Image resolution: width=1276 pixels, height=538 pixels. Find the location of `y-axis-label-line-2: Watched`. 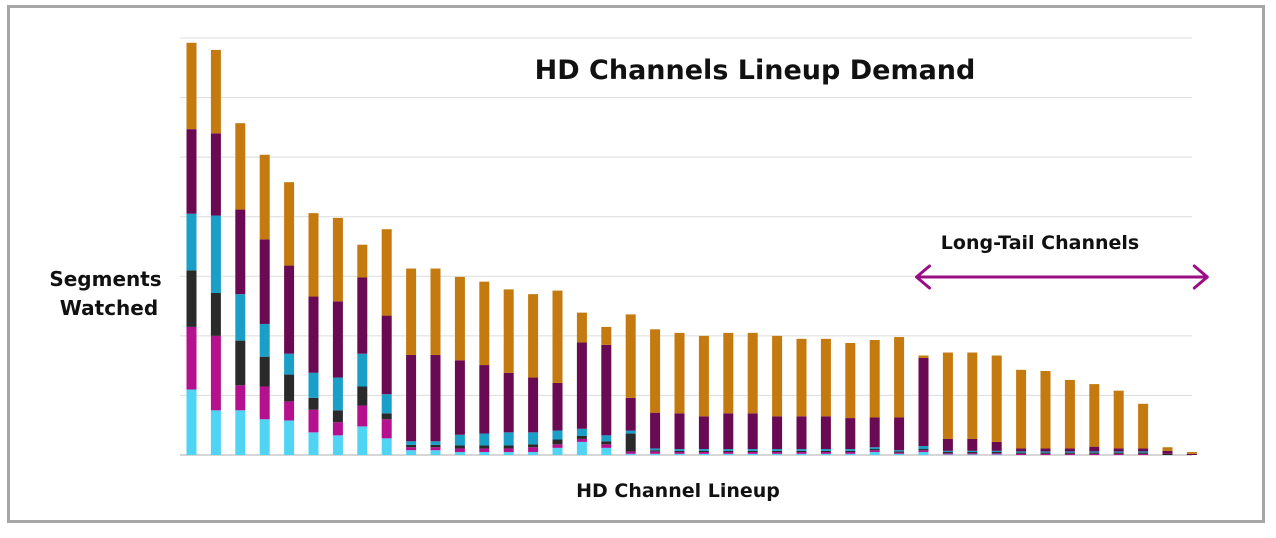

y-axis-label-line-2: Watched is located at coordinates (109, 308).